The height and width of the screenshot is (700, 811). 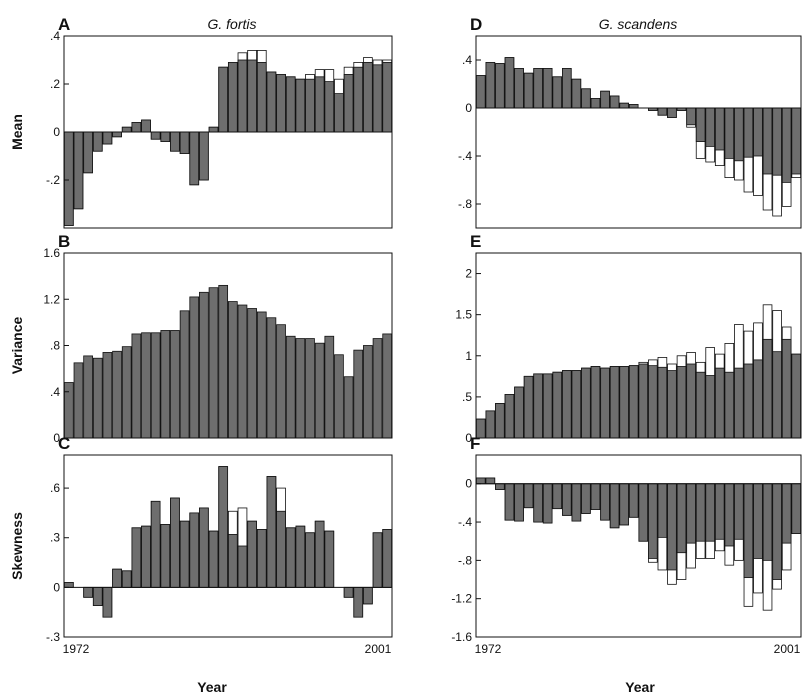 I want to click on x-tick-label-start: 1972, so click(x=76, y=649).